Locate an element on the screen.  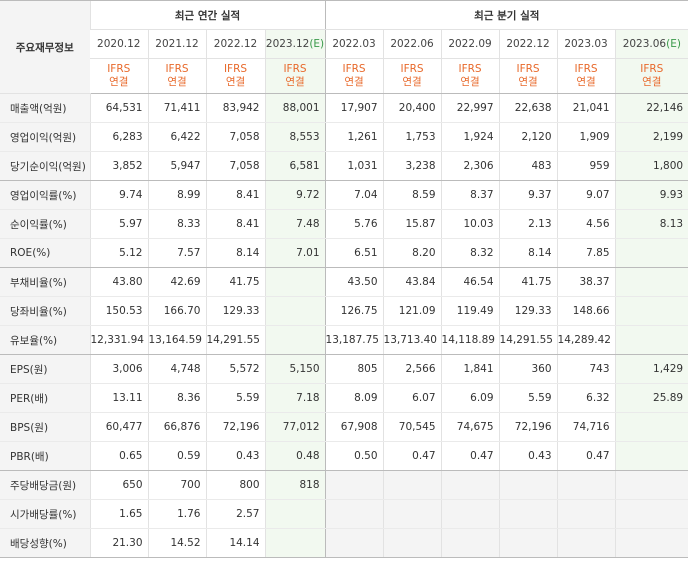
table-cell: 14.52 is located at coordinates (176, 543).